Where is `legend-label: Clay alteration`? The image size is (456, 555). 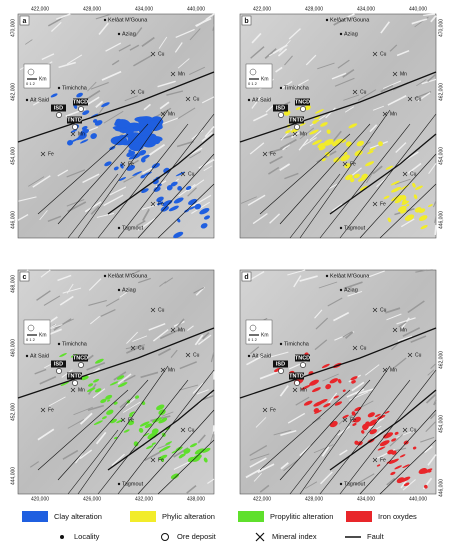 legend-label: Clay alteration is located at coordinates (78, 516).